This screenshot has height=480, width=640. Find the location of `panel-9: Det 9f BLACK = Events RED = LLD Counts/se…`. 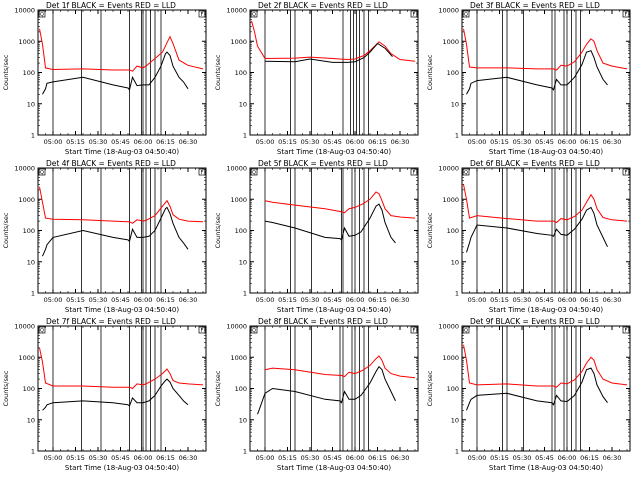

panel-9: Det 9f BLACK = Events RED = LLD Counts/se… is located at coordinates (528, 394).